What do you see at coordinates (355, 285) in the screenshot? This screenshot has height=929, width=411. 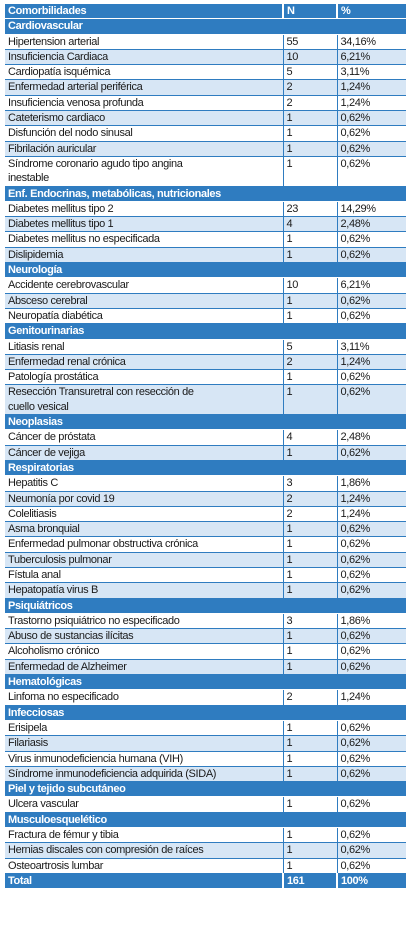 I see `cell-text: 6,21%` at bounding box center [355, 285].